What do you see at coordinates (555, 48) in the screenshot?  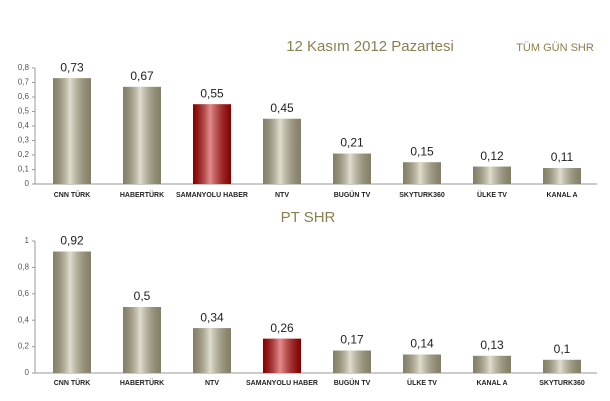 I see `chart-subtitle: TÜM GÜN SHR` at bounding box center [555, 48].